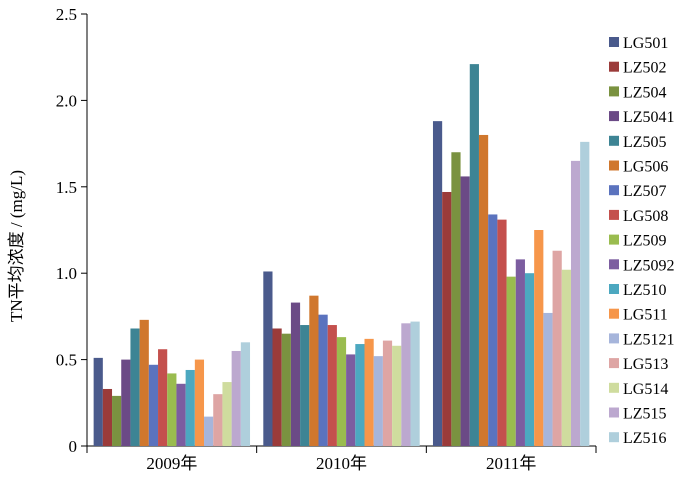 The image size is (700, 477). I want to click on y-tick-label: 2.0, so click(66, 100).